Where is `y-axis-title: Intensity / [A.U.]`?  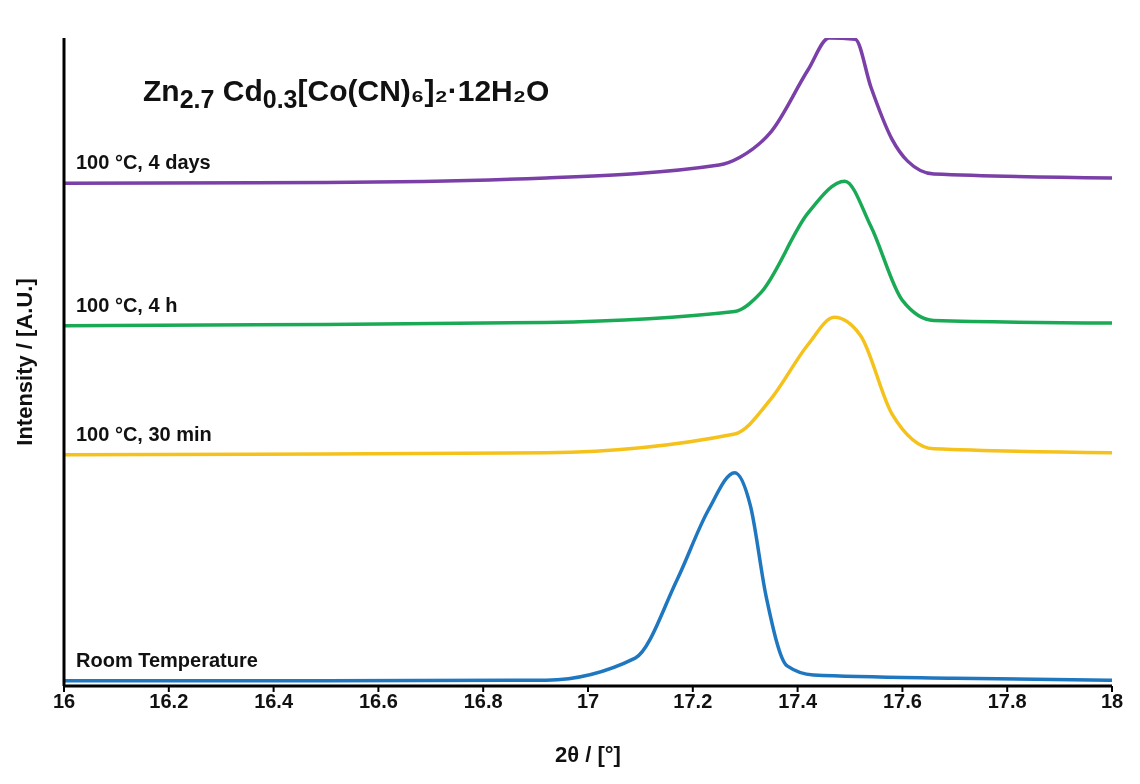 y-axis-title: Intensity / [A.U.] is located at coordinates (24, 362).